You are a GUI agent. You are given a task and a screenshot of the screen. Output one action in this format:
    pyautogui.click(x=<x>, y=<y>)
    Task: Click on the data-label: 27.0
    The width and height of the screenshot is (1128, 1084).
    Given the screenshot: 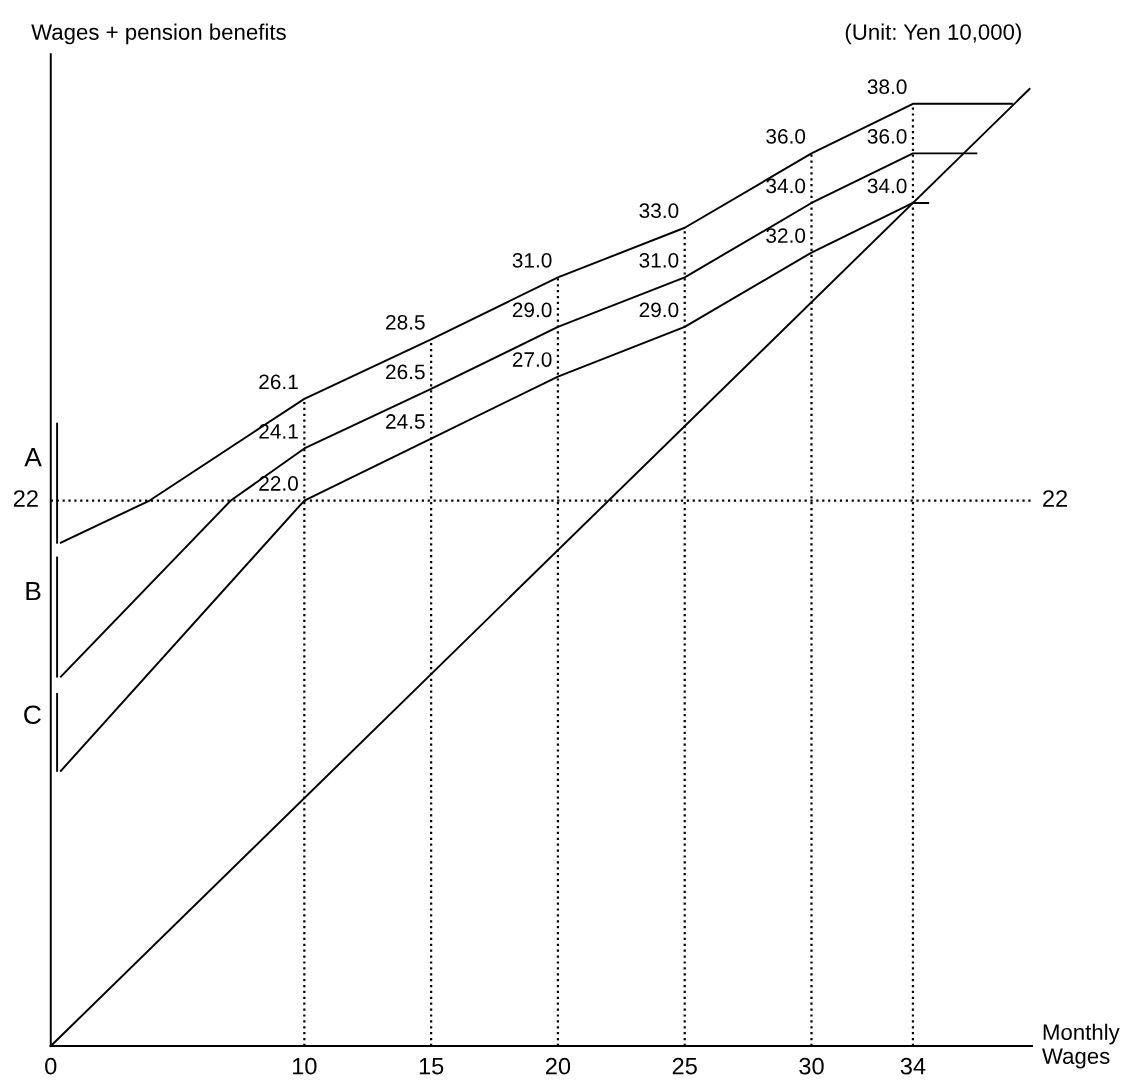 What is the action you would take?
    pyautogui.click(x=532, y=359)
    